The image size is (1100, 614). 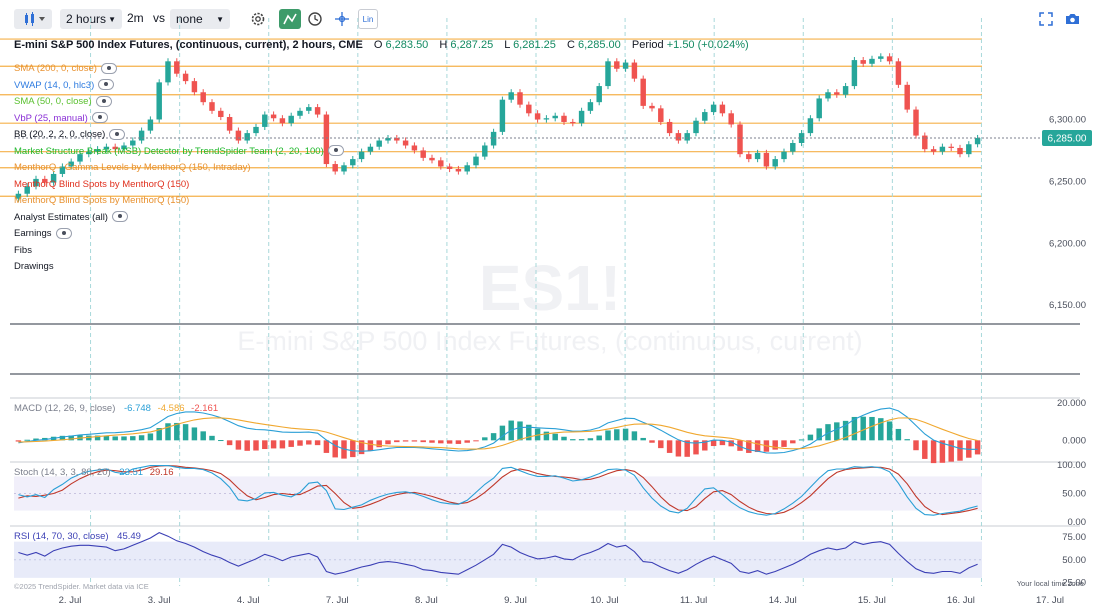 What do you see at coordinates (23, 250) in the screenshot?
I see `indicator-item: Fibs` at bounding box center [23, 250].